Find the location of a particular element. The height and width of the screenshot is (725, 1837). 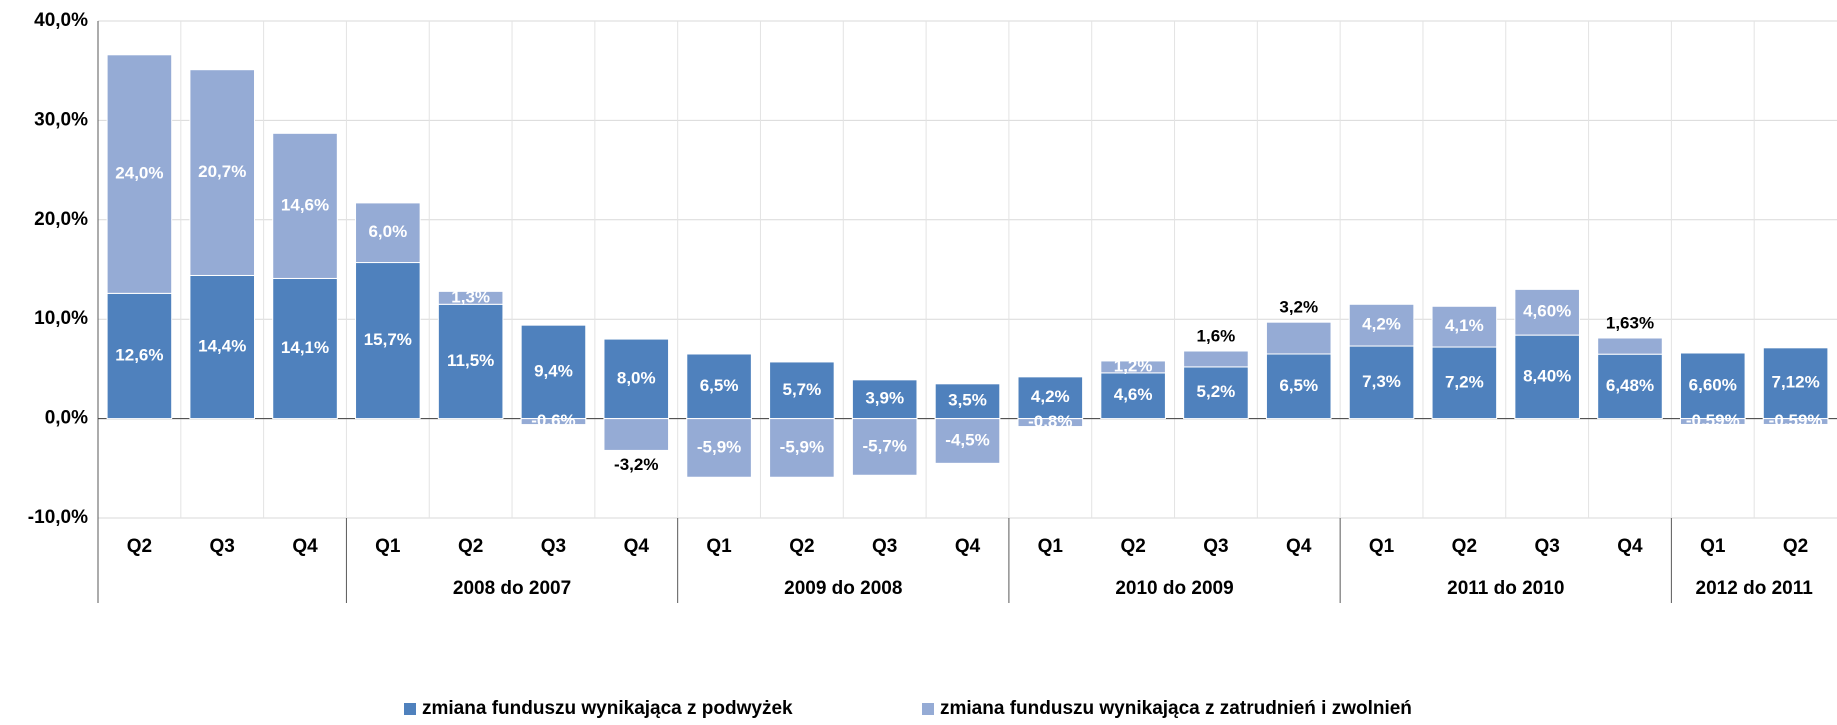

data-label: 7,12% is located at coordinates (1795, 382).